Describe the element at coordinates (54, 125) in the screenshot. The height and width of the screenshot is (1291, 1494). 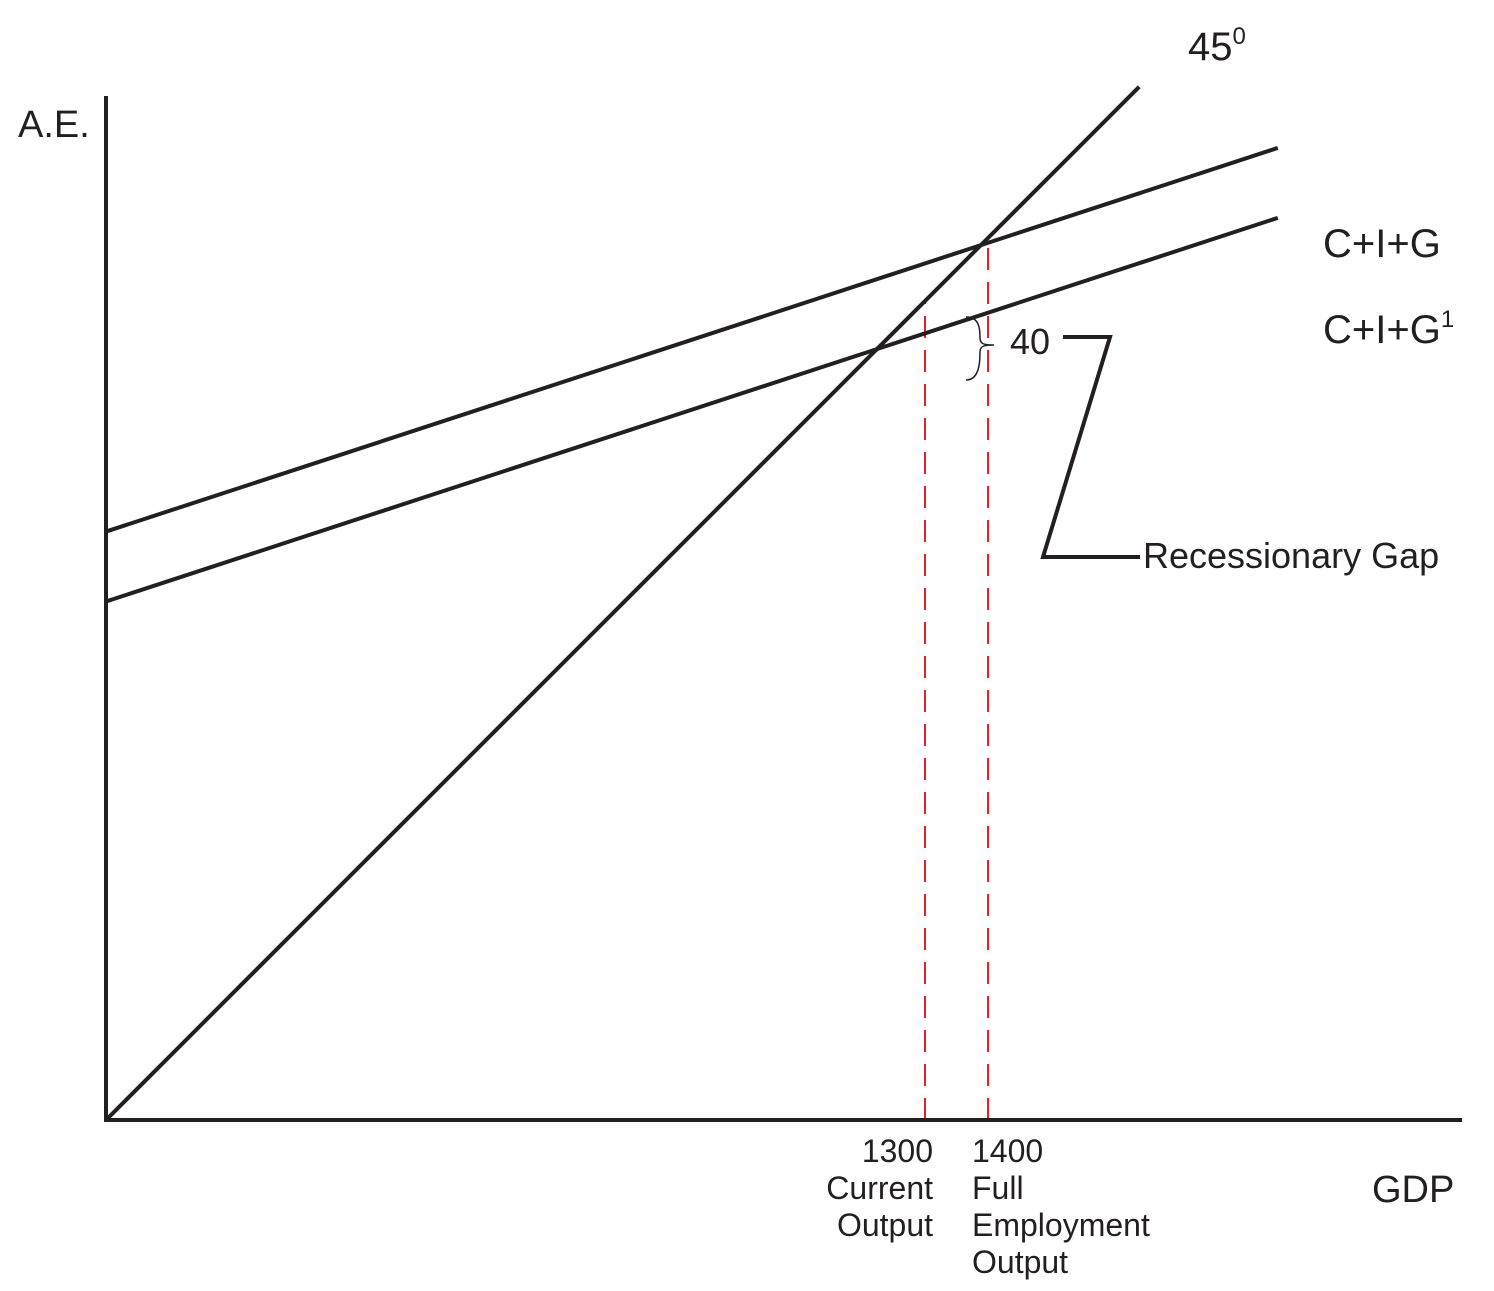
I see `y-axis-label: A.E.` at that location.